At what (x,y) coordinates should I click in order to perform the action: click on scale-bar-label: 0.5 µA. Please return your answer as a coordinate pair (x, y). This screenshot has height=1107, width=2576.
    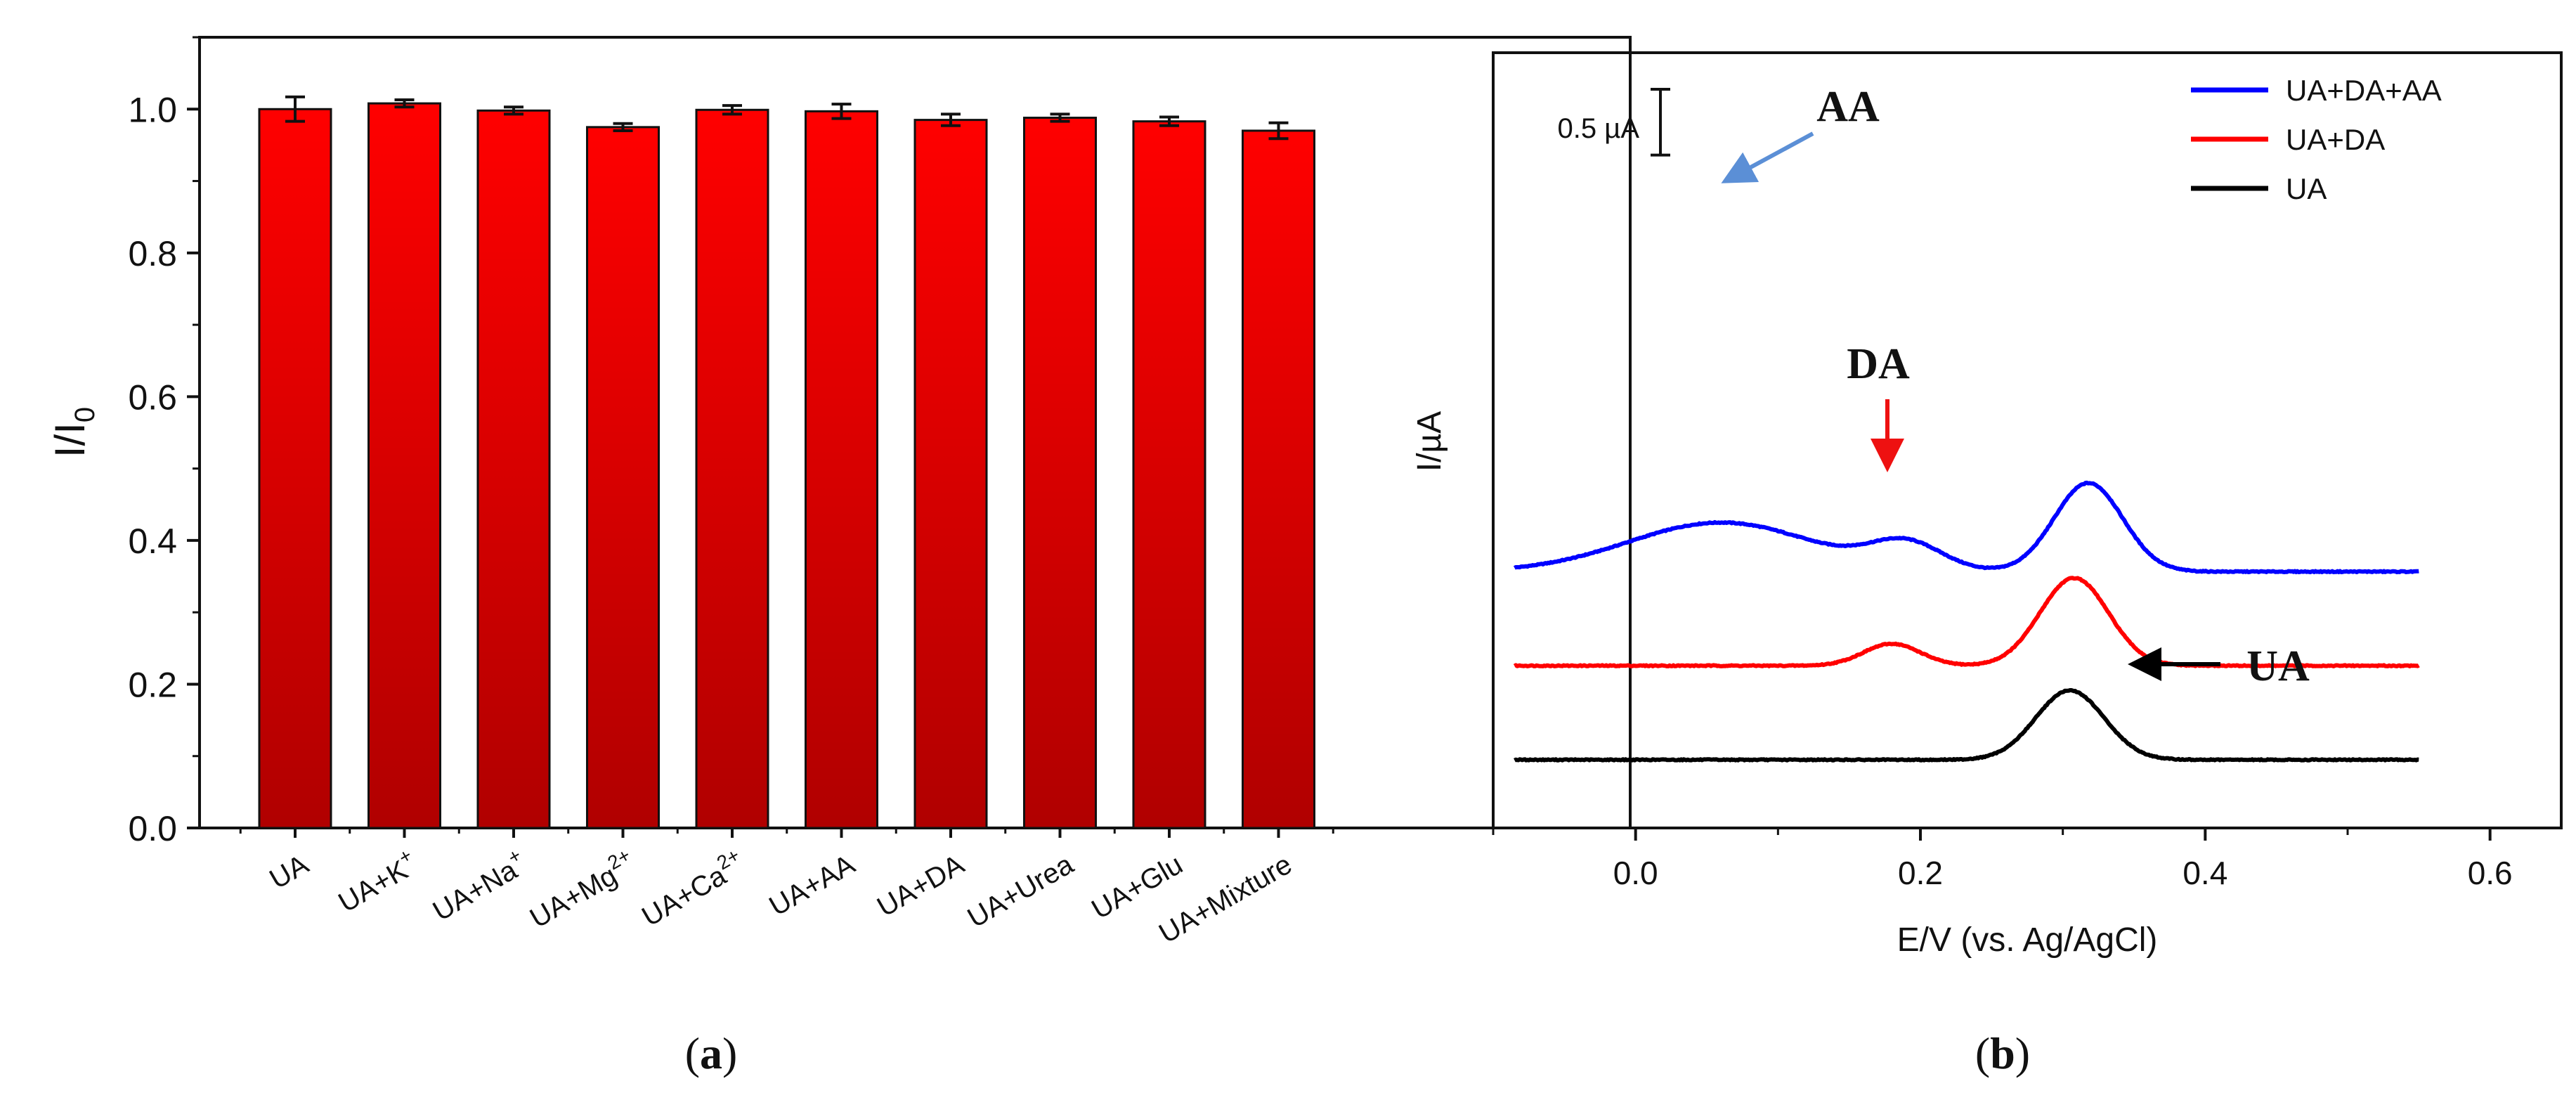
    Looking at the image, I should click on (1599, 128).